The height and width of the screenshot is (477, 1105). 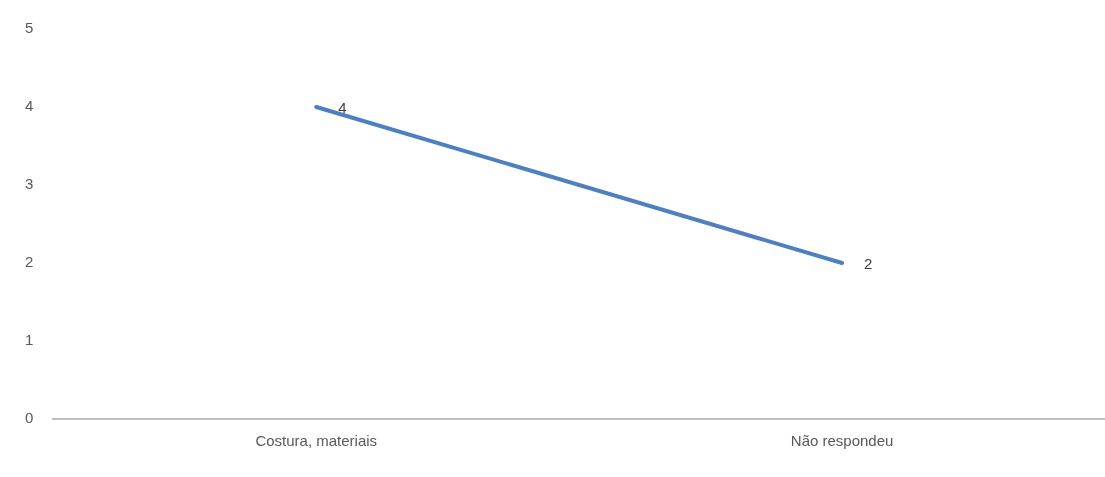 What do you see at coordinates (342, 108) in the screenshot?
I see `data-label: 4` at bounding box center [342, 108].